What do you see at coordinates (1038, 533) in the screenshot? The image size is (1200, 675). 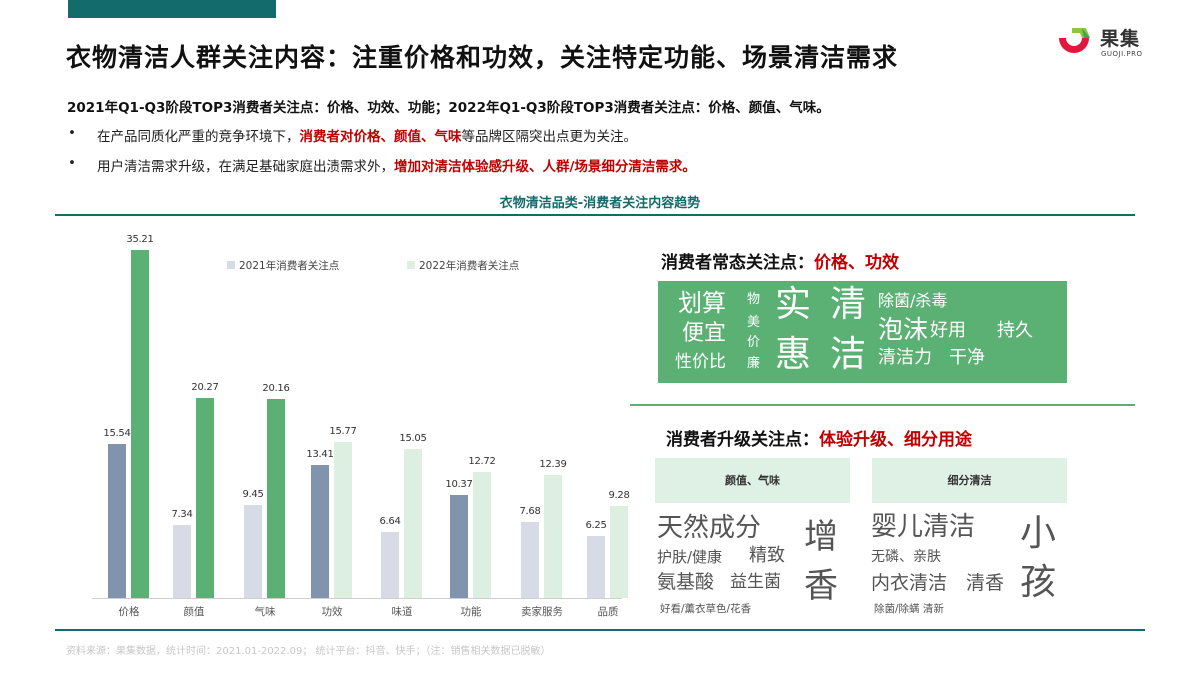 I see `word: 小` at bounding box center [1038, 533].